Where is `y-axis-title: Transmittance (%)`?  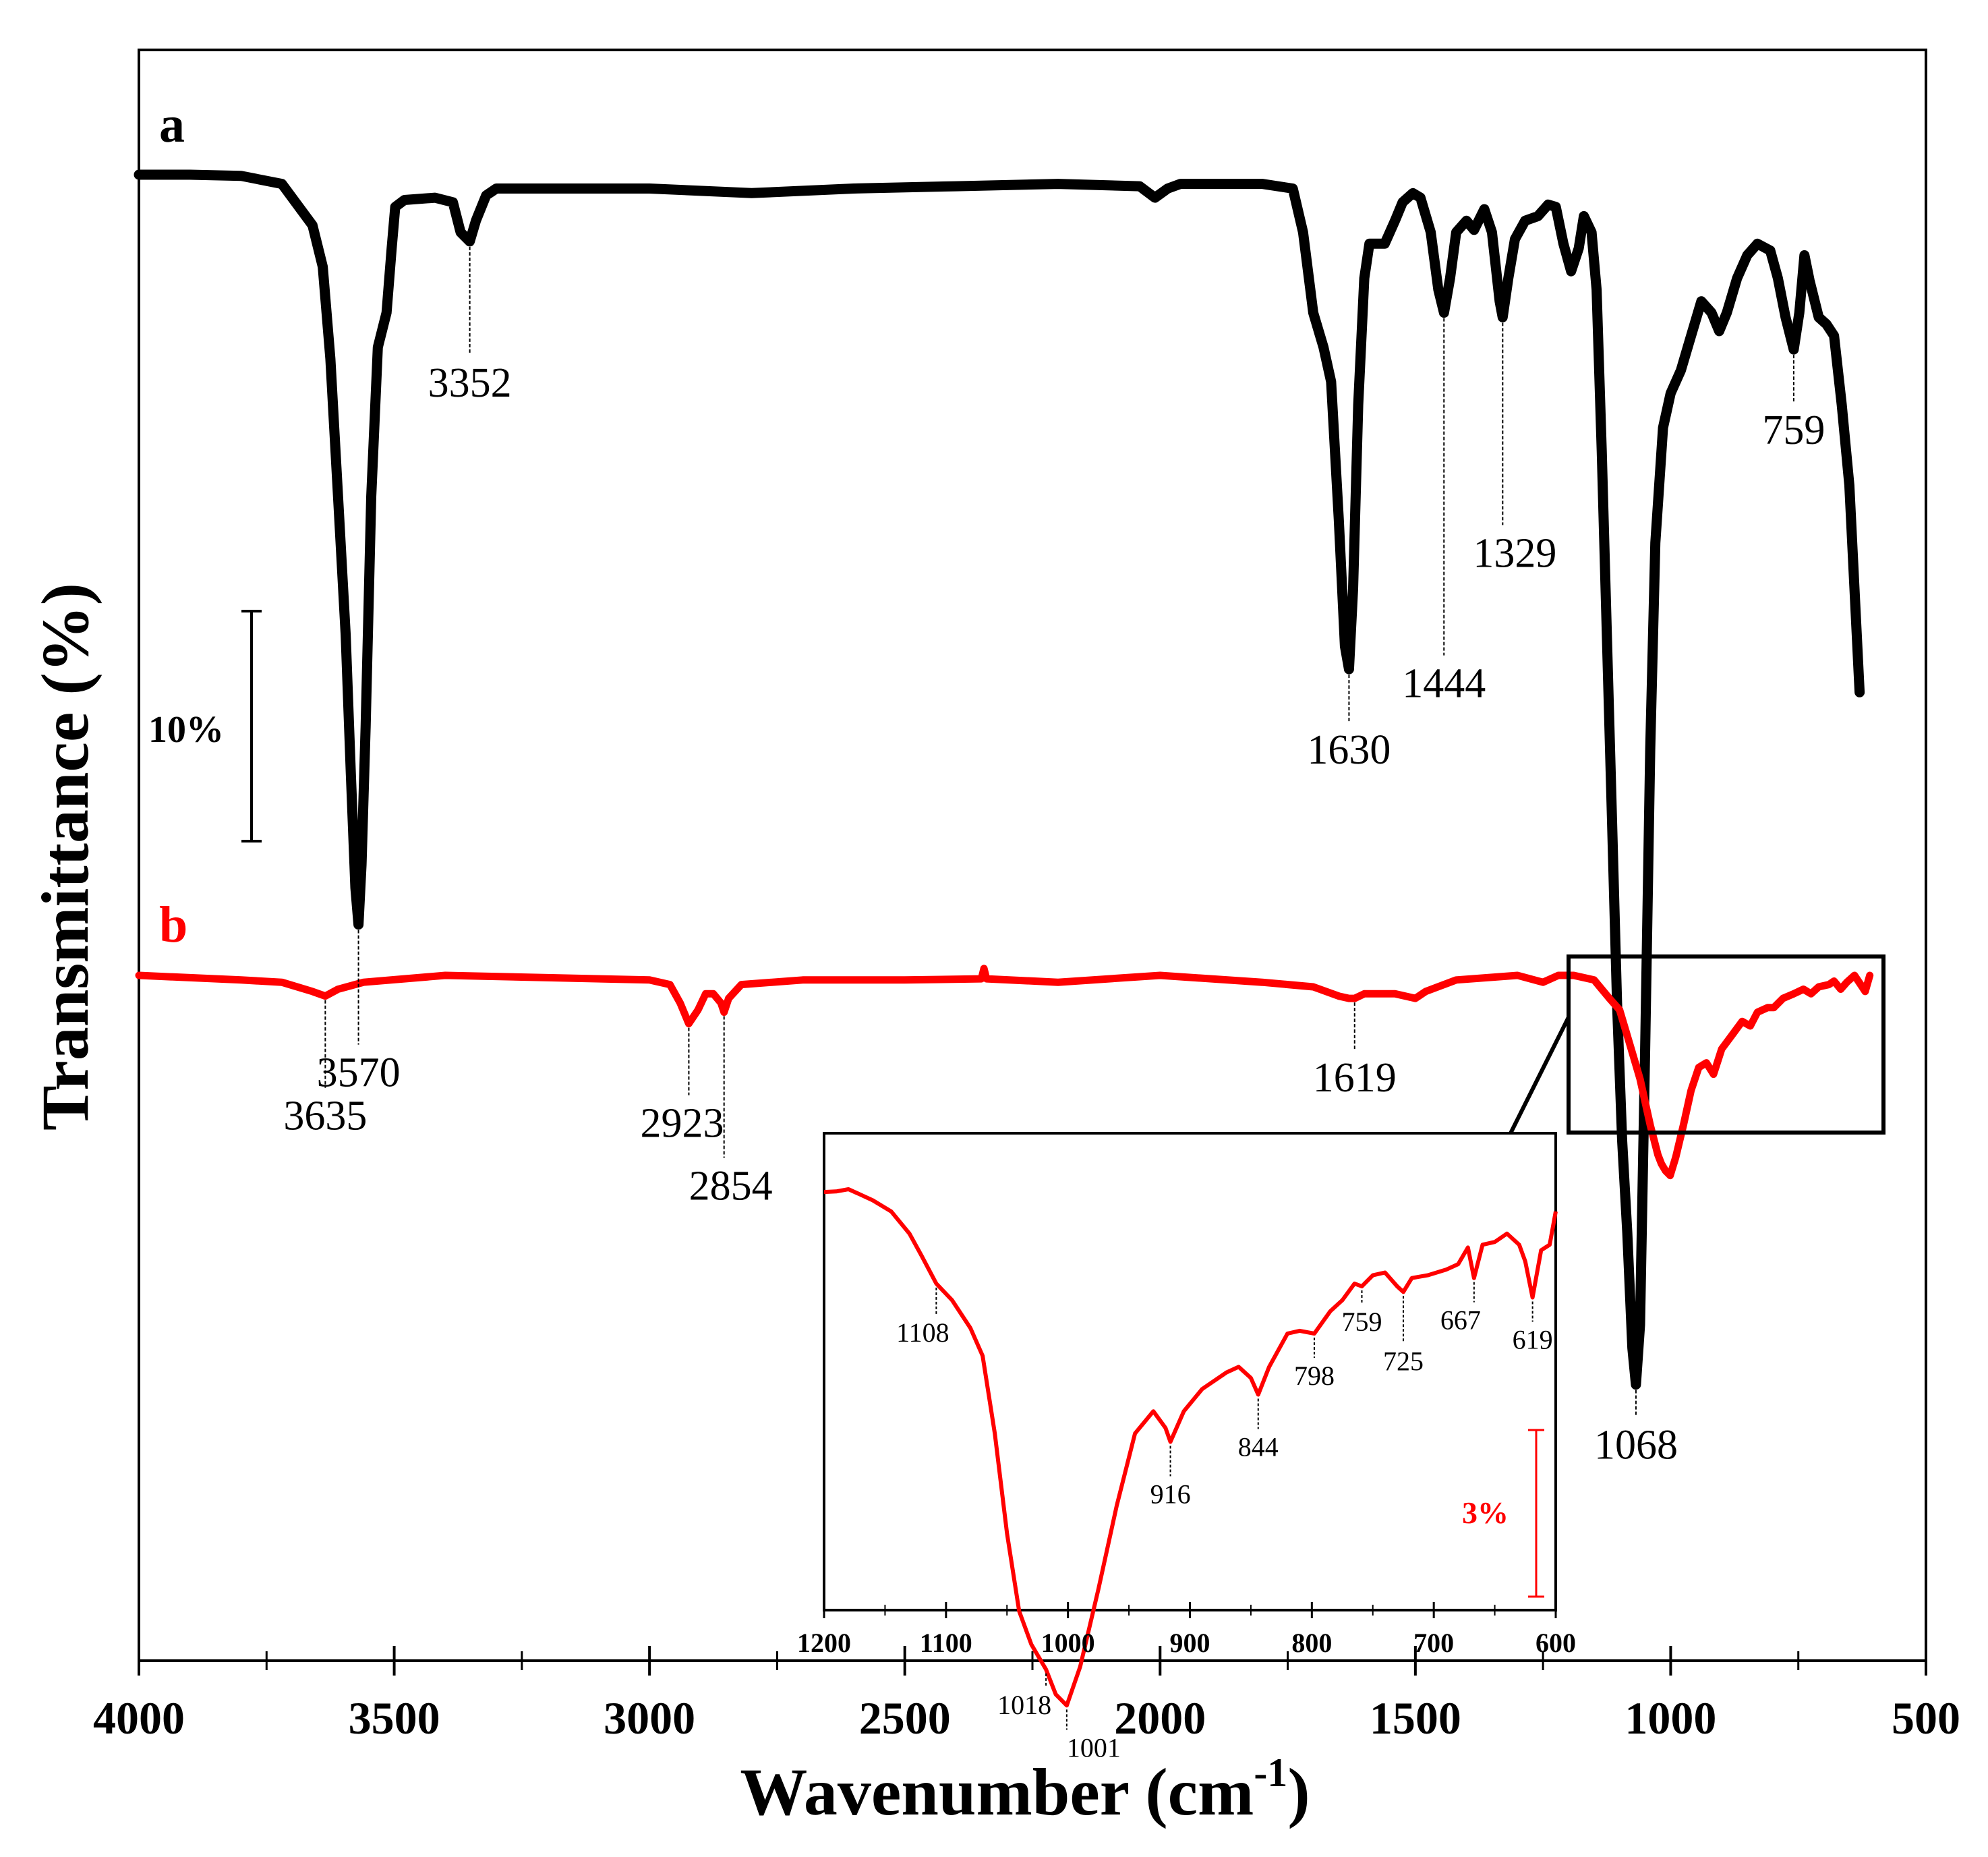 y-axis-title: Transmittance (%) is located at coordinates (66, 857).